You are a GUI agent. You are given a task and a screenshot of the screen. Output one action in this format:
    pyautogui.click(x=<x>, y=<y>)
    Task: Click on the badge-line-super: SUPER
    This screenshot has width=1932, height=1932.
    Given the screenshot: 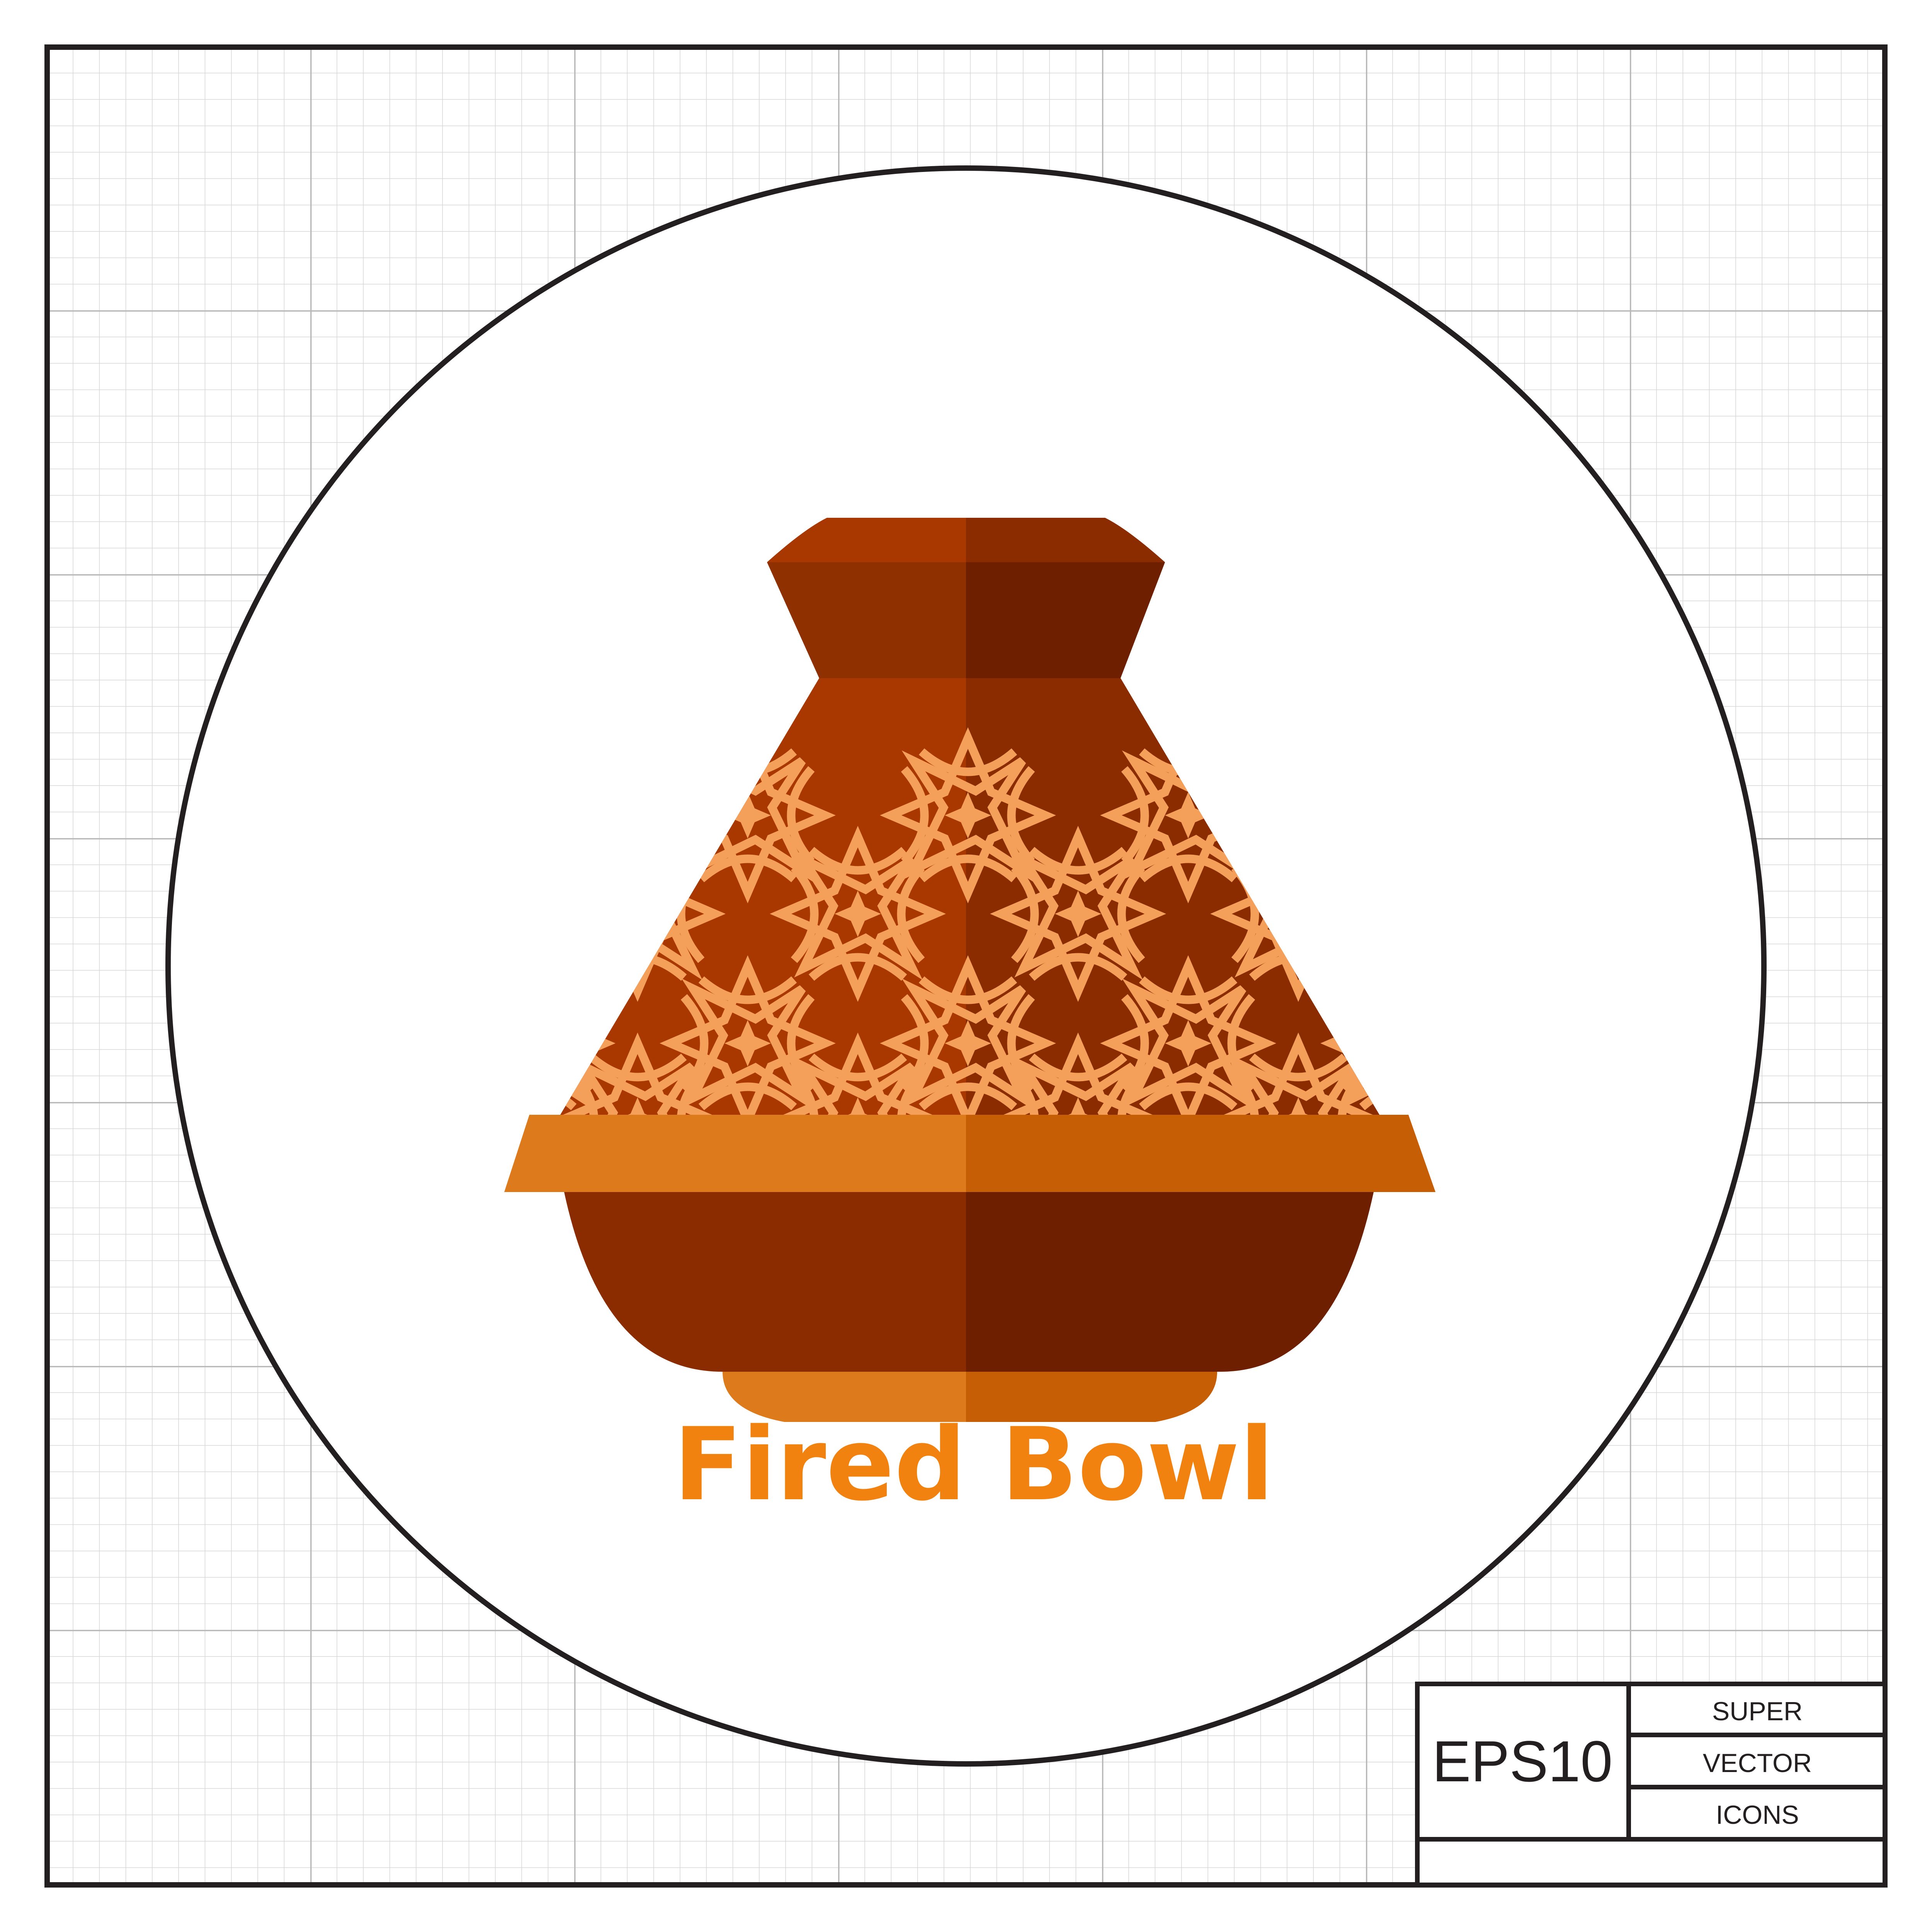 What is the action you would take?
    pyautogui.click(x=1757, y=1712)
    